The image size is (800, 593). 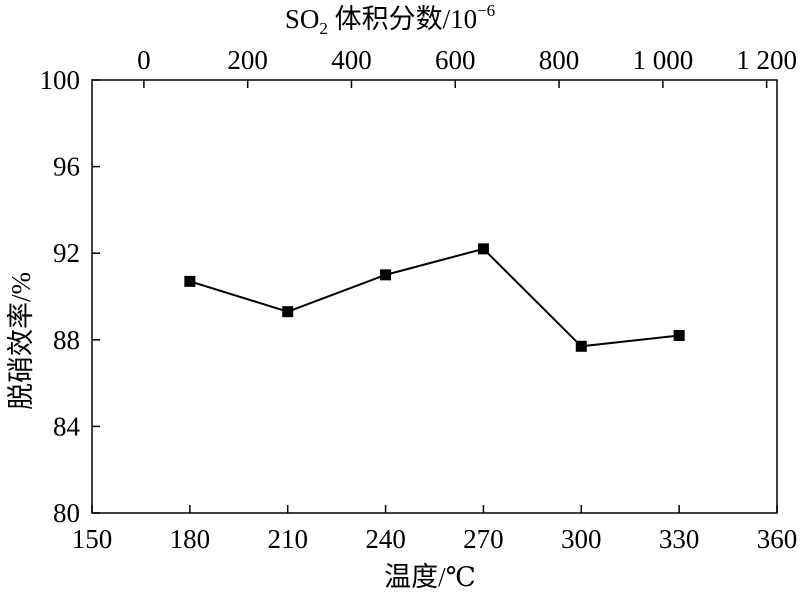 What do you see at coordinates (287, 539) in the screenshot?
I see `x-tick-label: 210` at bounding box center [287, 539].